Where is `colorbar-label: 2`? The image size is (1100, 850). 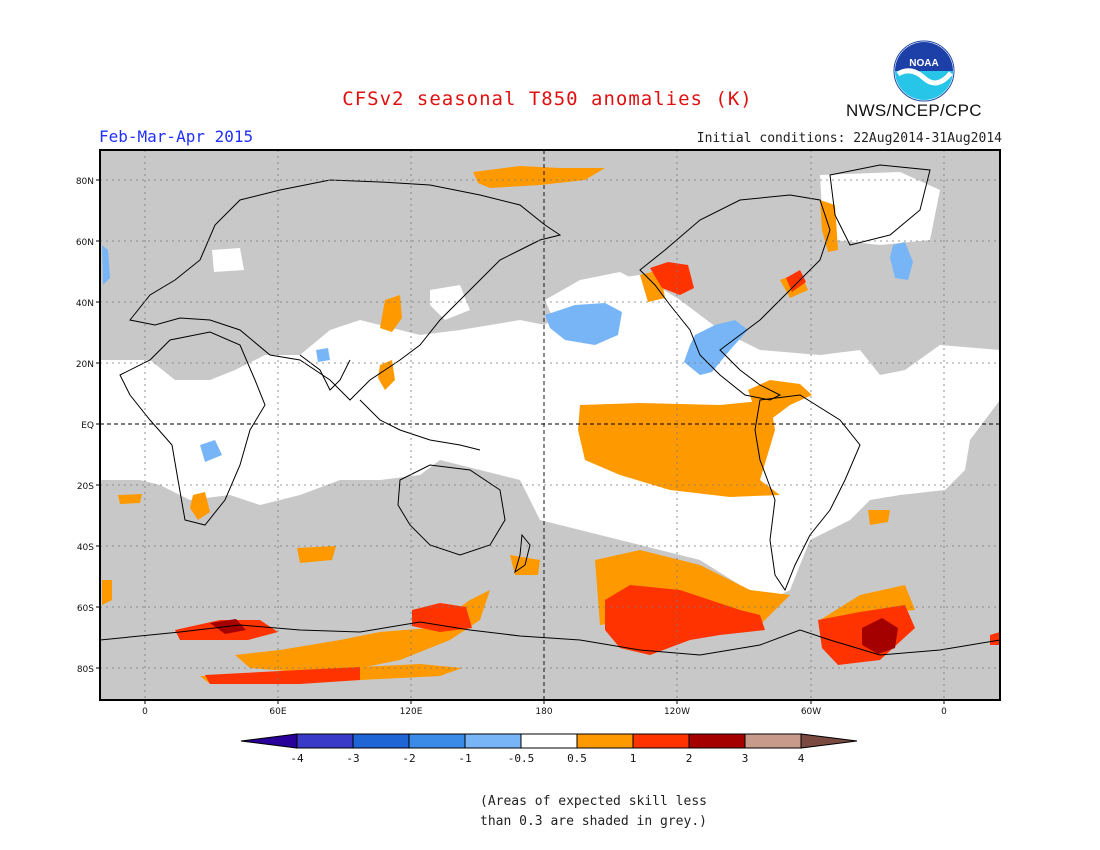 colorbar-label: 2 is located at coordinates (689, 758).